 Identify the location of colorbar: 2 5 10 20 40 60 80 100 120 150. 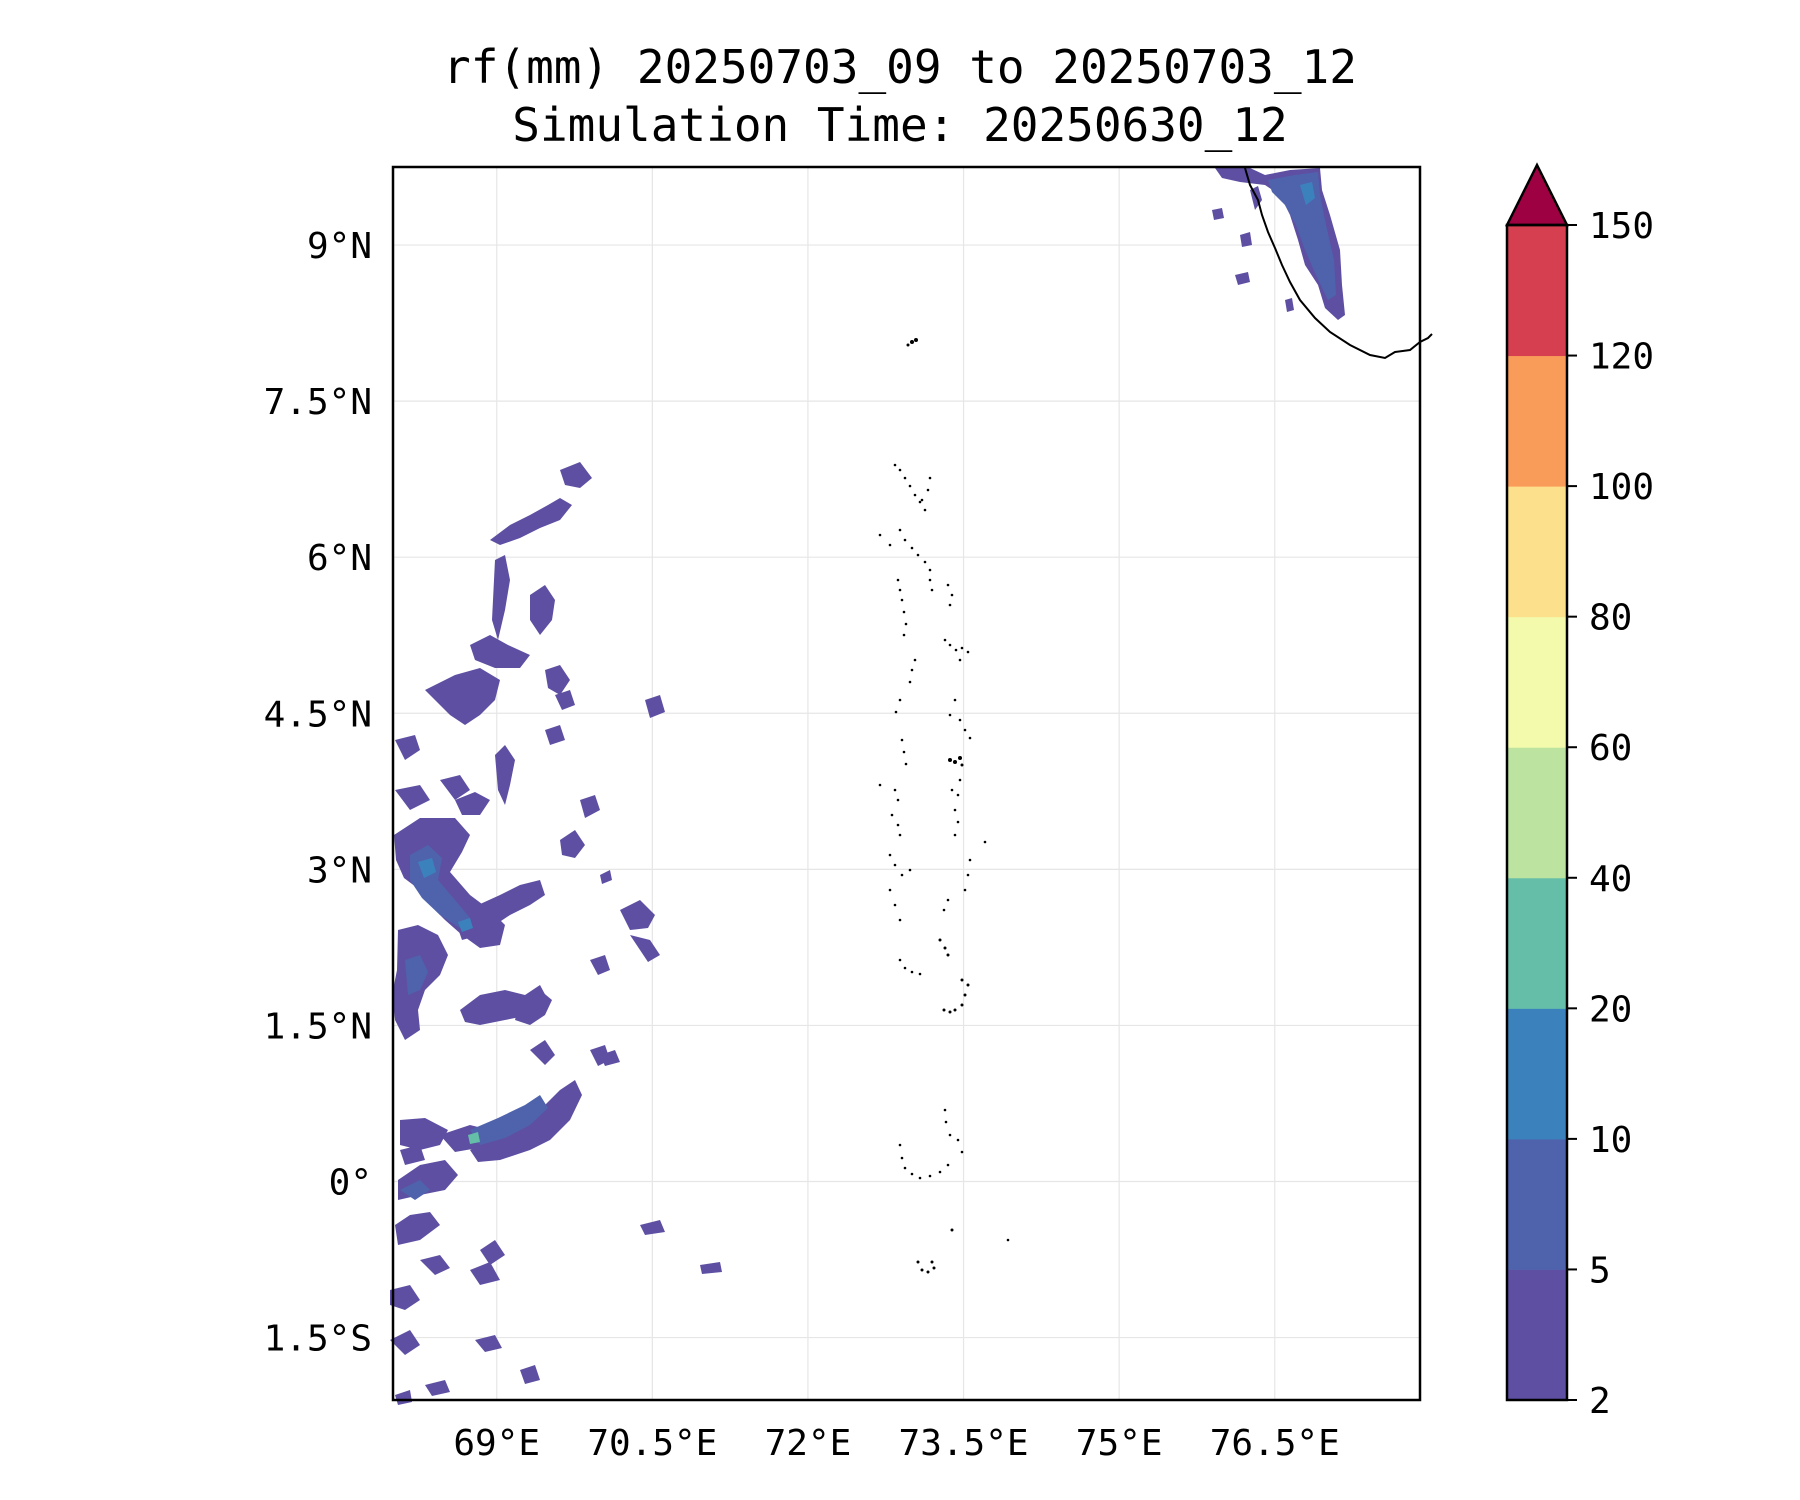
(1579, 792).